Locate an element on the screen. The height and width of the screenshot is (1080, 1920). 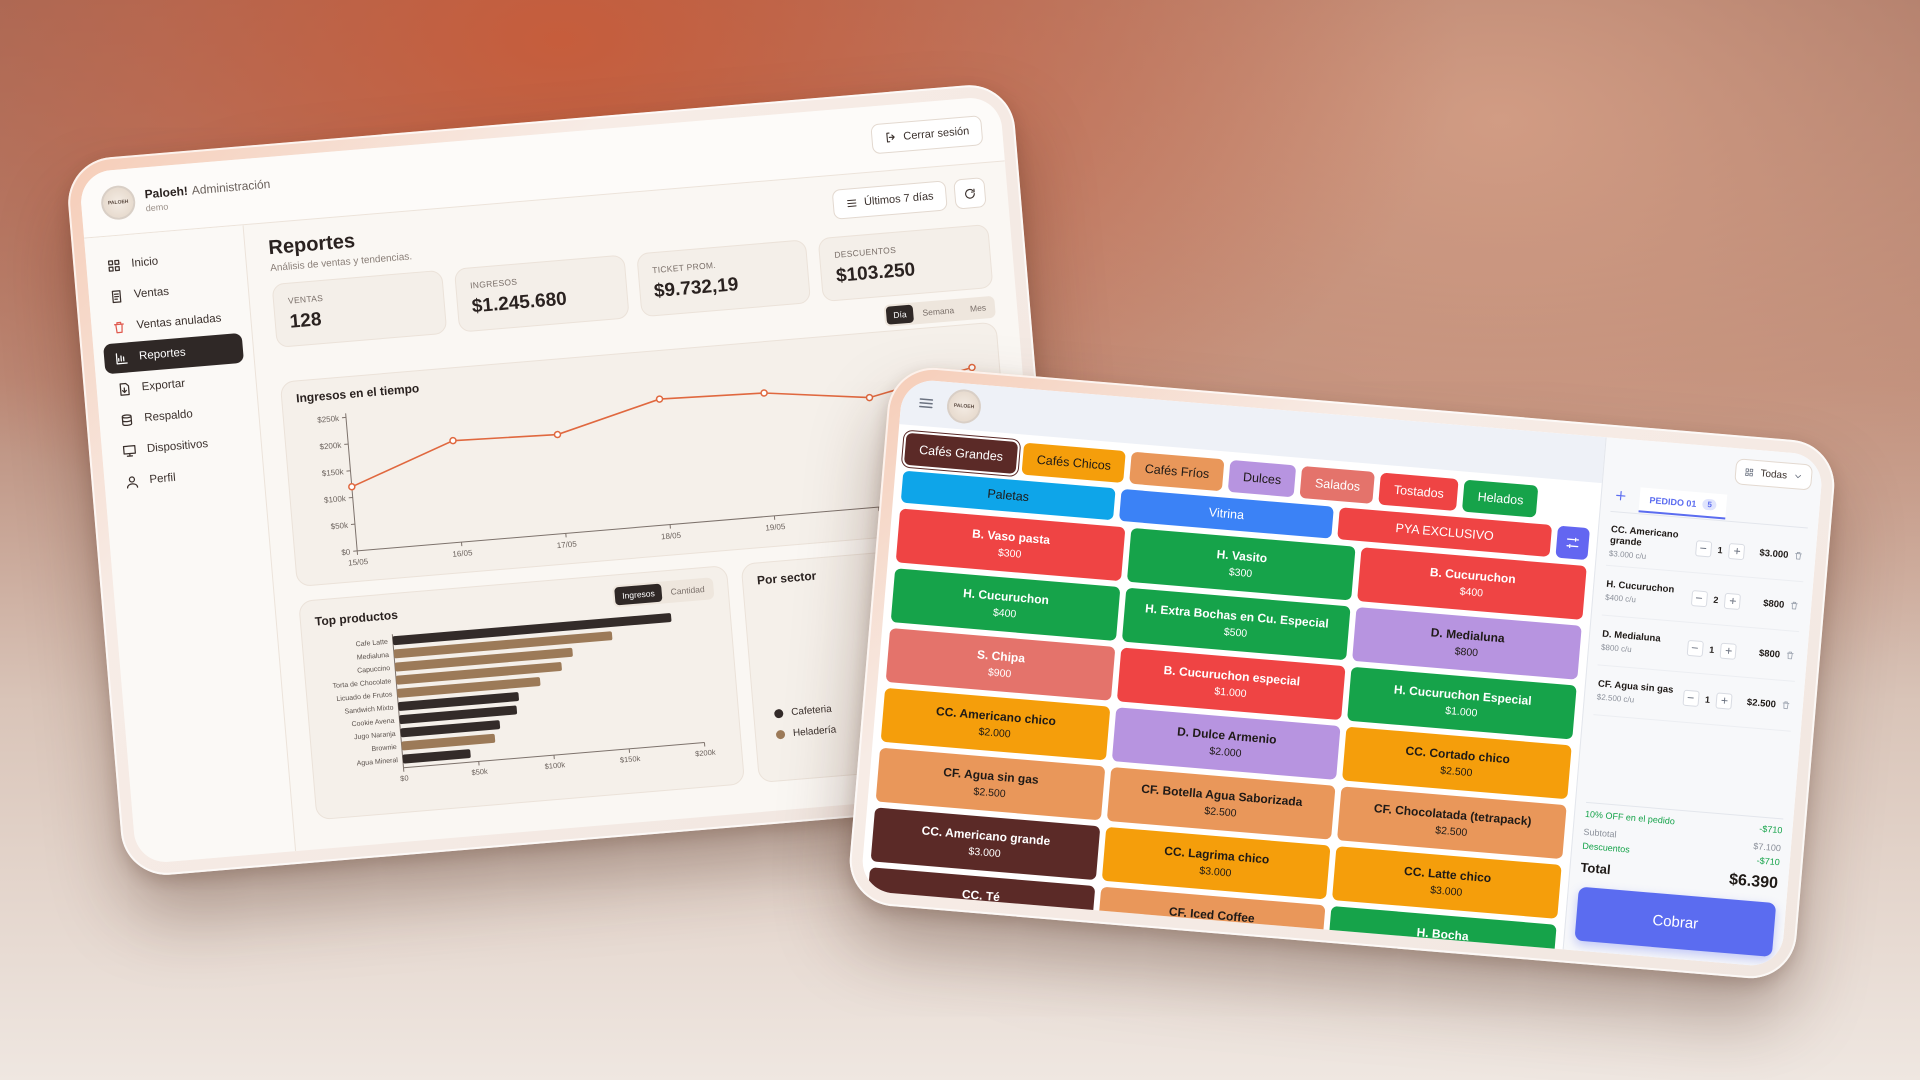
nav-item: Reportes is located at coordinates (174, 353).